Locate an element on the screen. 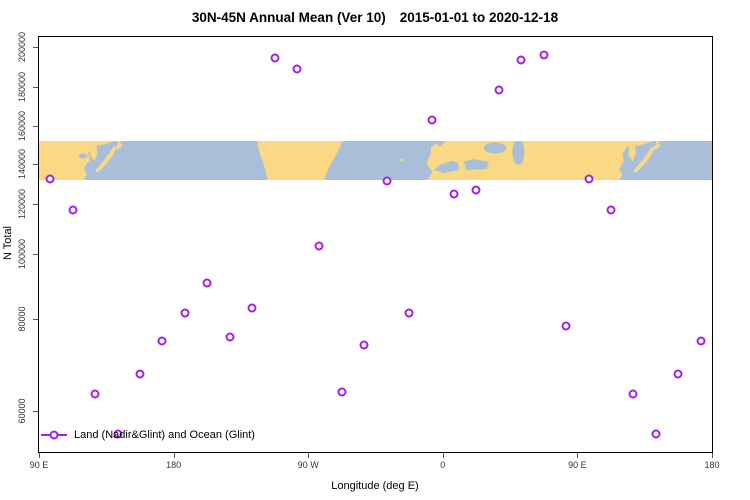 This screenshot has width=750, height=500. land-sakhalin is located at coordinates (119, 142).